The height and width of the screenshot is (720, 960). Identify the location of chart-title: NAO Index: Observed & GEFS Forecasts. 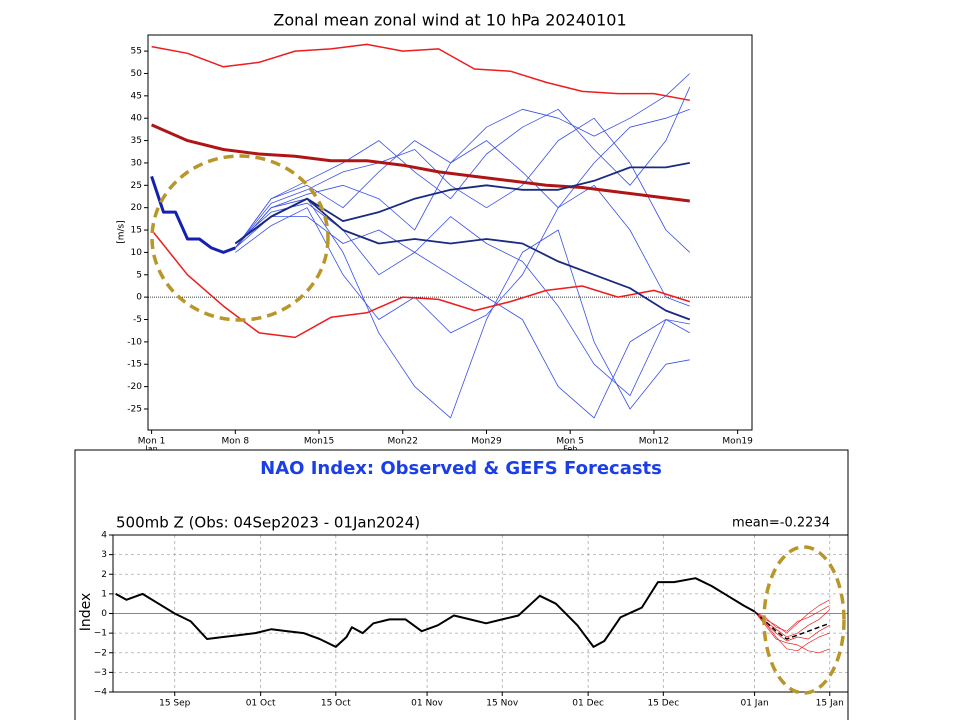
(461, 468).